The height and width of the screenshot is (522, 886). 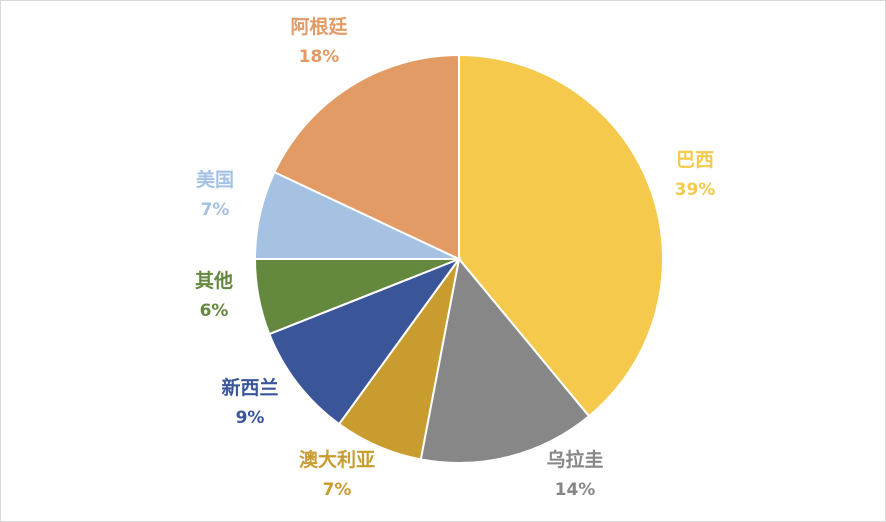 What do you see at coordinates (249, 387) in the screenshot?
I see `slice-label: 新西兰` at bounding box center [249, 387].